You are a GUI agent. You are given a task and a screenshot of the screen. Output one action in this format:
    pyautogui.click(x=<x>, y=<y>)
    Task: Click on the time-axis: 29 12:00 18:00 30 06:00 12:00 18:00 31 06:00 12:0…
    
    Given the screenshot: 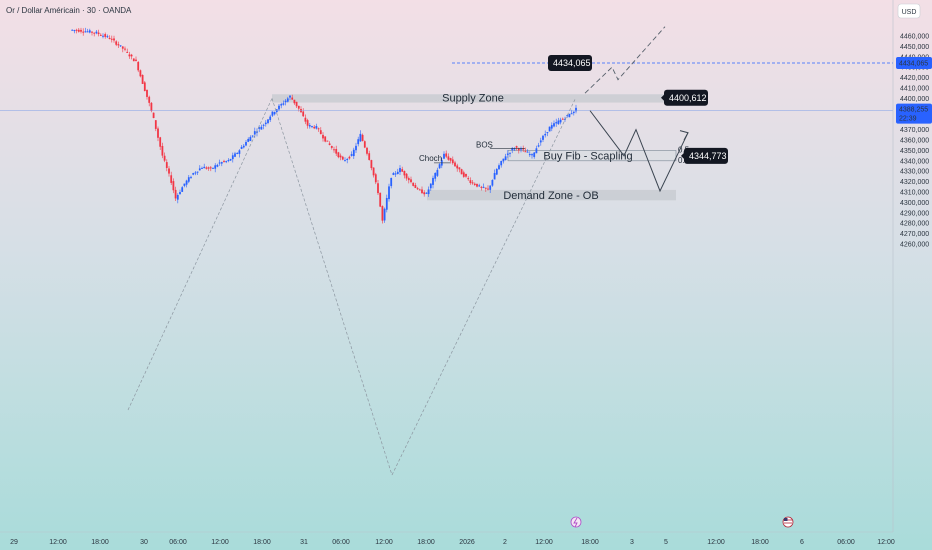 What is the action you would take?
    pyautogui.click(x=447, y=538)
    